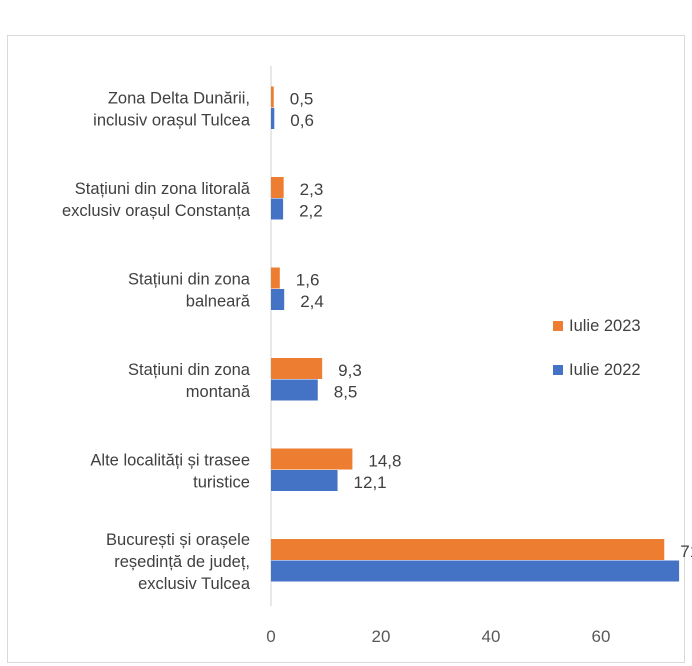  I want to click on category-label: Stațiuni din zona litorală, so click(163, 189).